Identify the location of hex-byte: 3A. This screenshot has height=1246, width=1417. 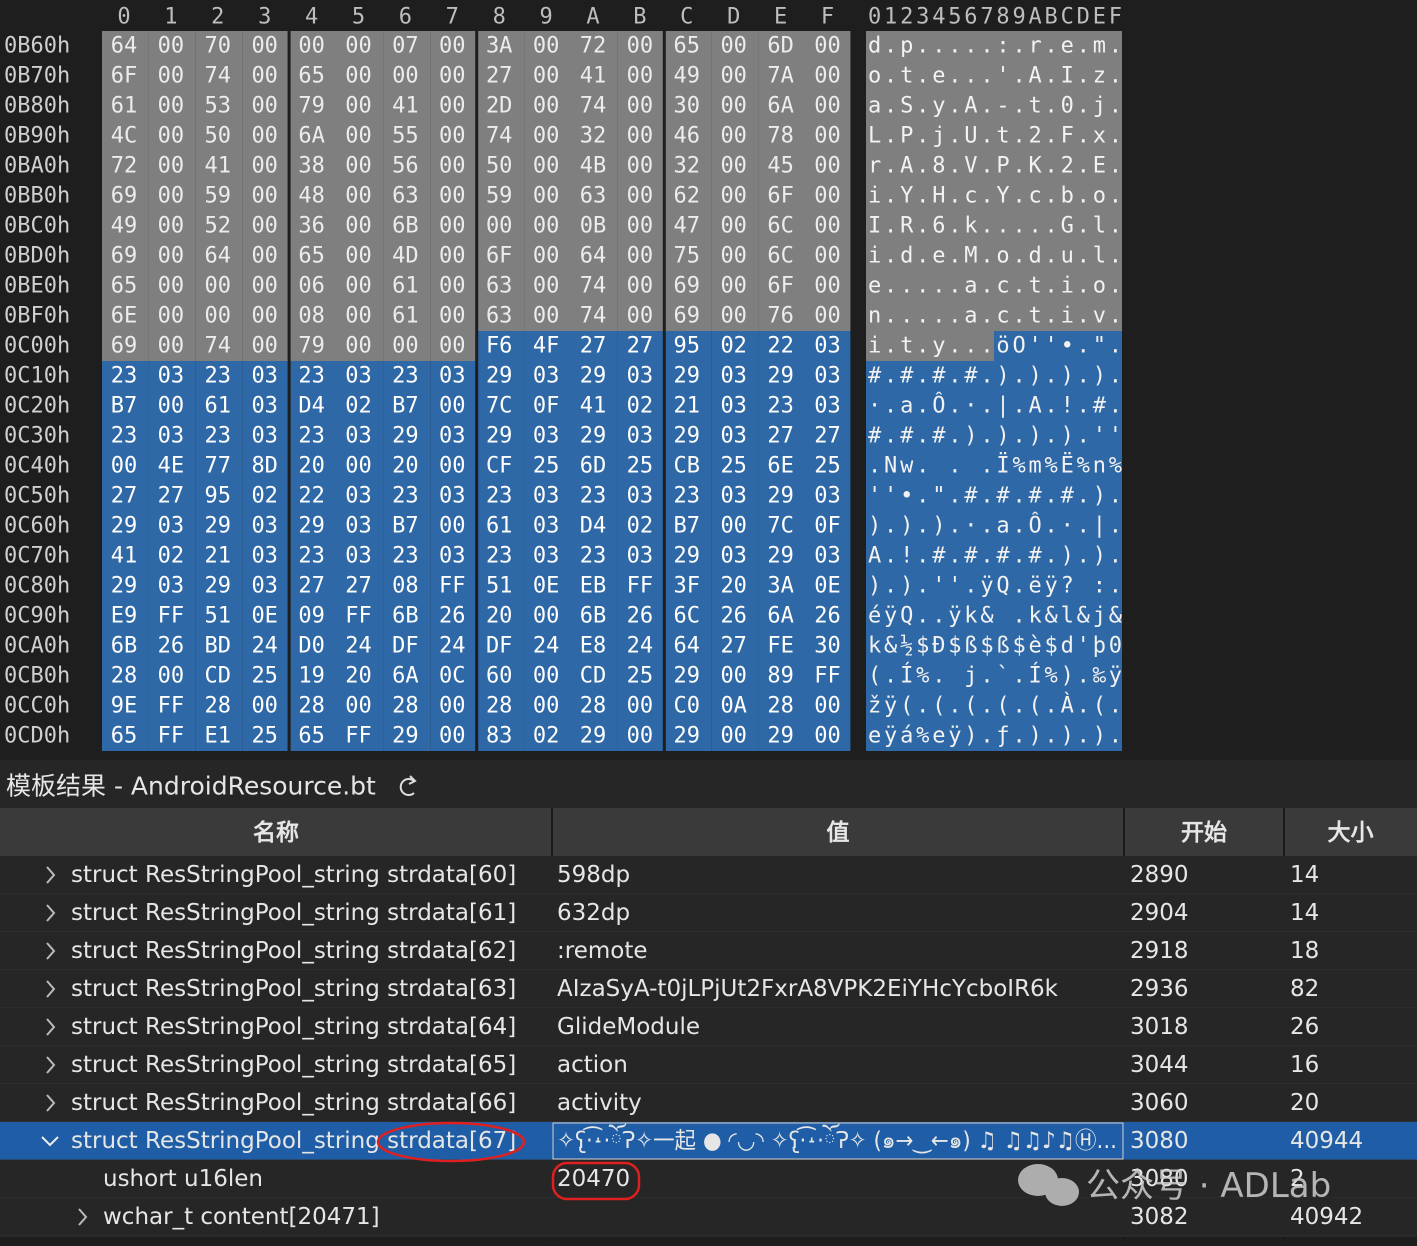
(780, 586).